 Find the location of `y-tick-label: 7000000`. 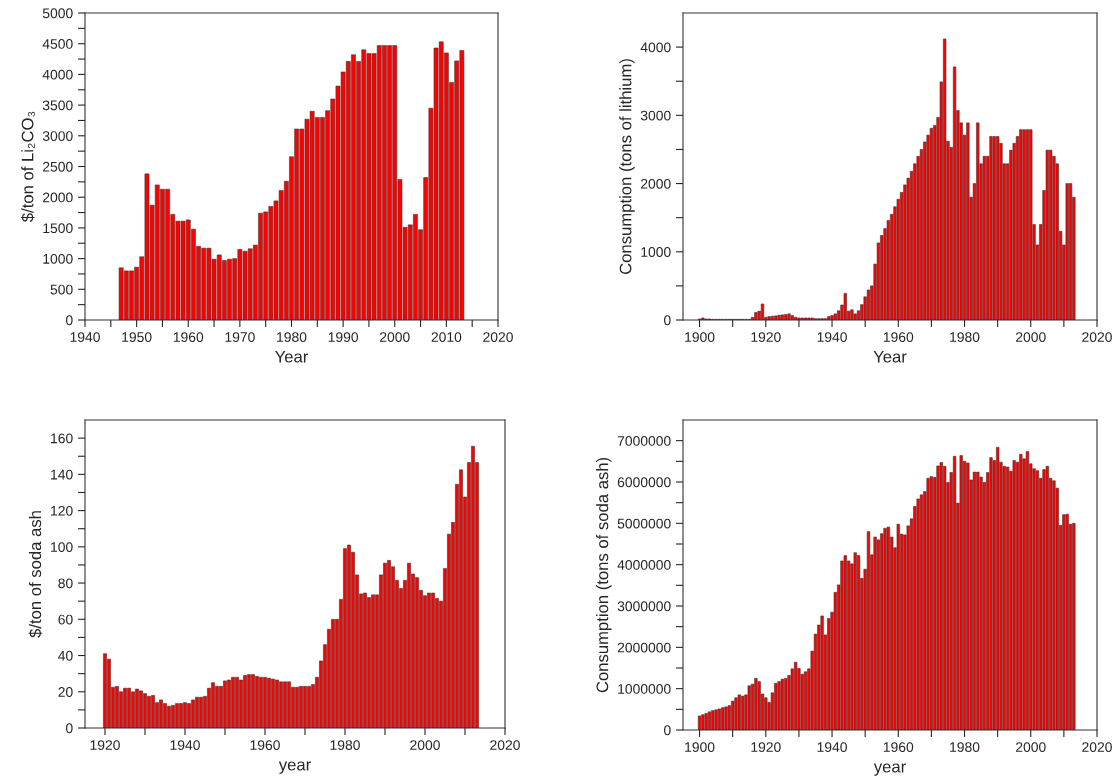

y-tick-label: 7000000 is located at coordinates (644, 441).